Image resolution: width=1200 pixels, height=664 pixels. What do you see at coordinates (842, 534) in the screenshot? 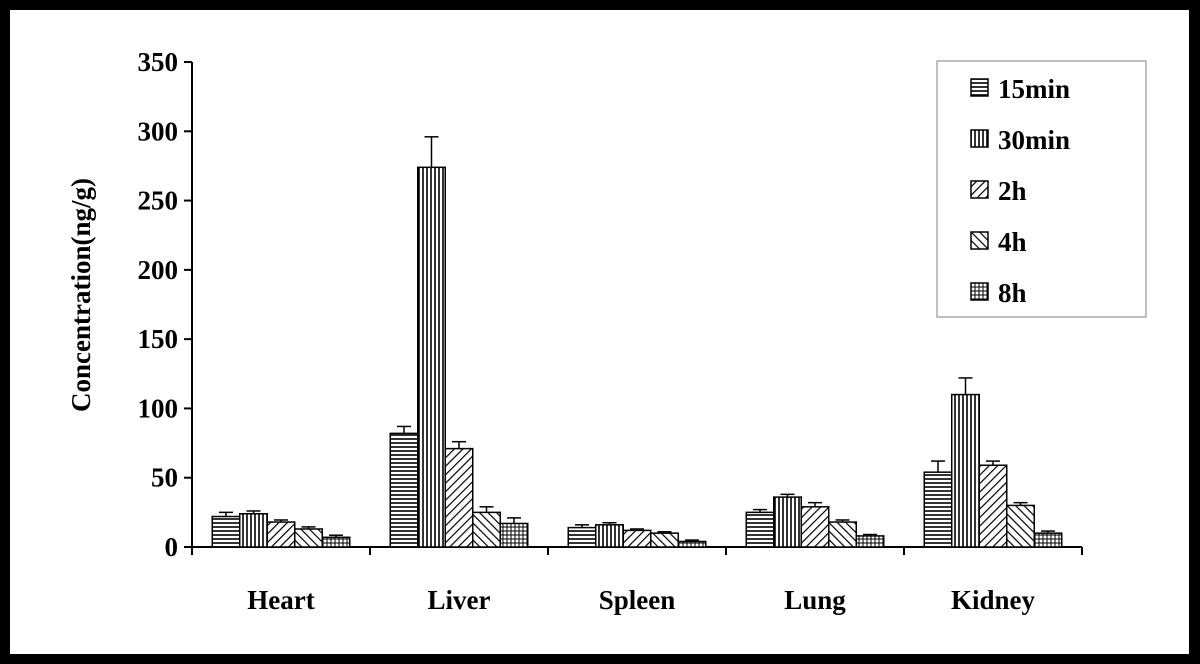
I see `bar-lung-4h` at bounding box center [842, 534].